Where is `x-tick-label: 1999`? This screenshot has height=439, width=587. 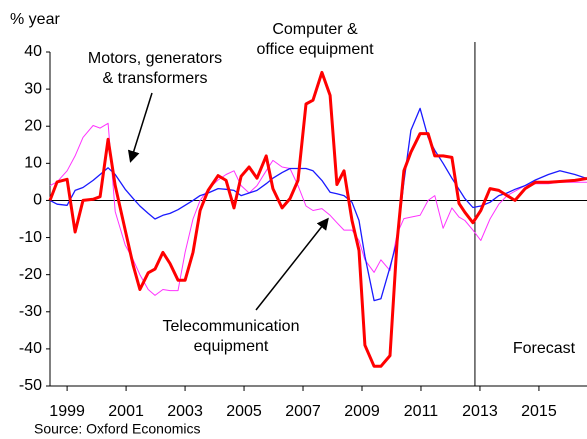
x-tick-label: 1999 is located at coordinates (67, 411).